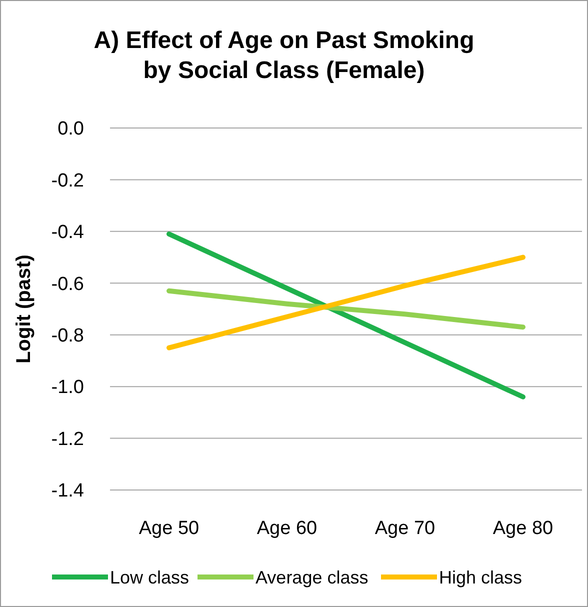 This screenshot has width=588, height=607. Describe the element at coordinates (523, 528) in the screenshot. I see `x-tick-label: Age 80` at that location.